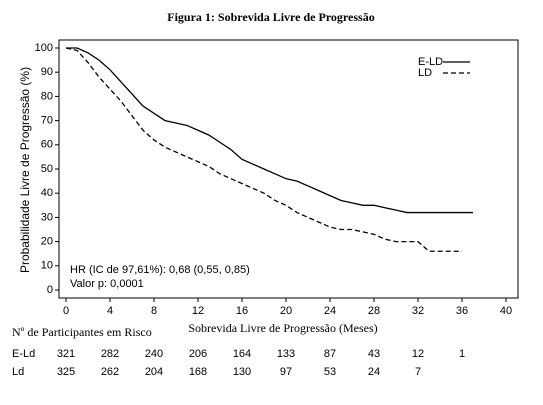 This screenshot has height=405, width=543. Describe the element at coordinates (66, 311) in the screenshot. I see `x-tick-label: 0` at that location.